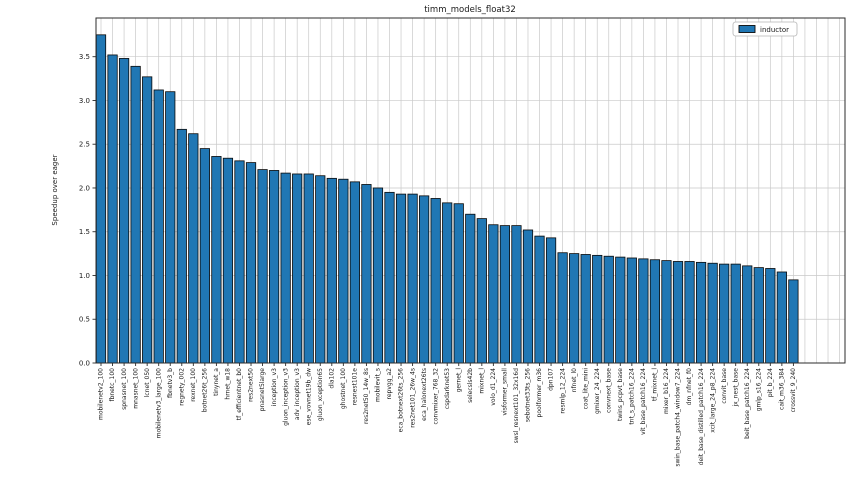  I want to click on x-tick-label: xcit_large_24_p8_224, so click(712, 400).